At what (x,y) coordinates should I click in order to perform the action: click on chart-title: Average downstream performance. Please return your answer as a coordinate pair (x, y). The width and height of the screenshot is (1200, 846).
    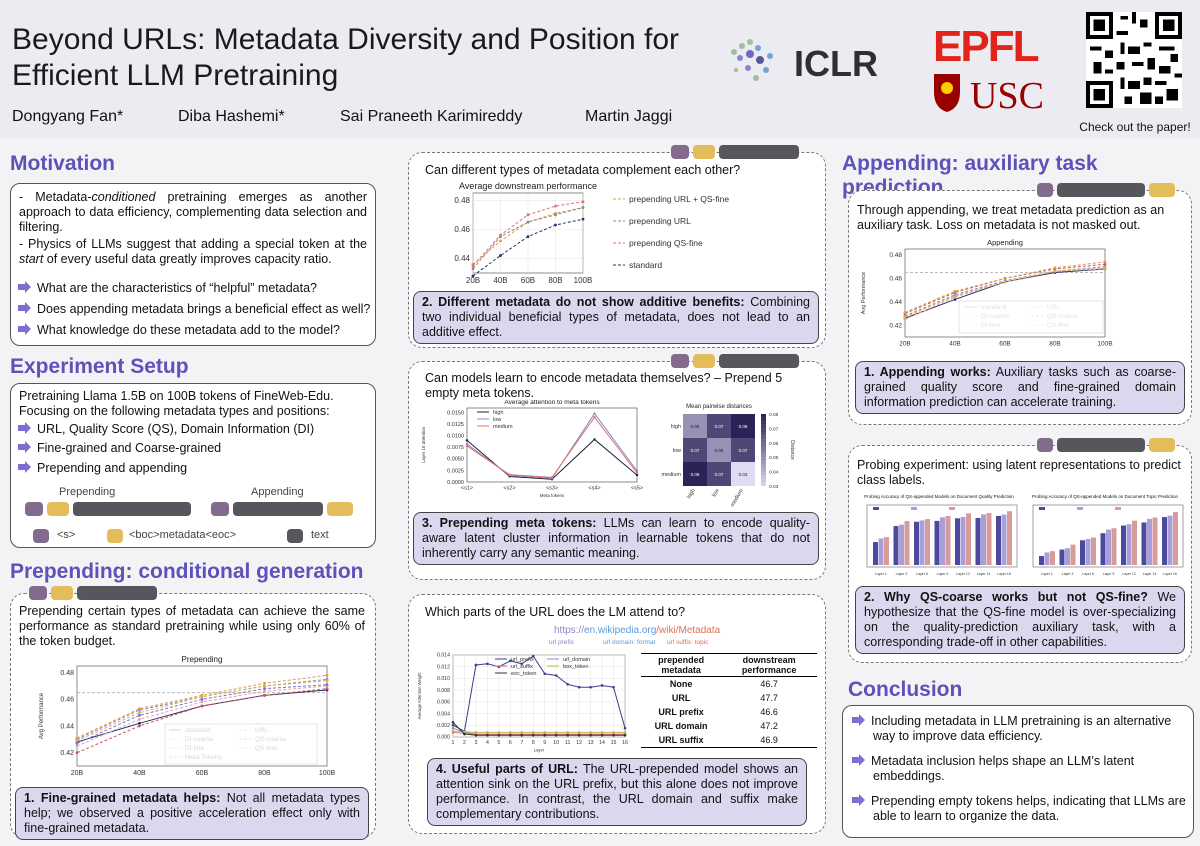
    Looking at the image, I should click on (528, 186).